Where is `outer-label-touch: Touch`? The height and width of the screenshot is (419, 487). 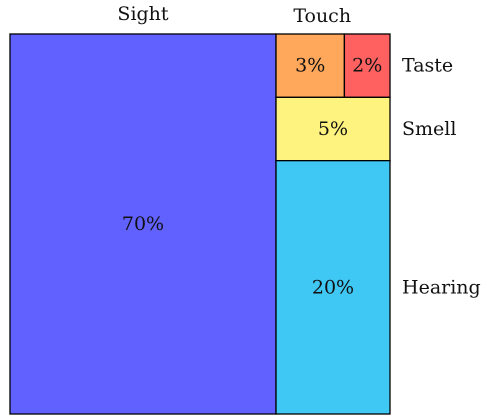 outer-label-touch: Touch is located at coordinates (322, 16).